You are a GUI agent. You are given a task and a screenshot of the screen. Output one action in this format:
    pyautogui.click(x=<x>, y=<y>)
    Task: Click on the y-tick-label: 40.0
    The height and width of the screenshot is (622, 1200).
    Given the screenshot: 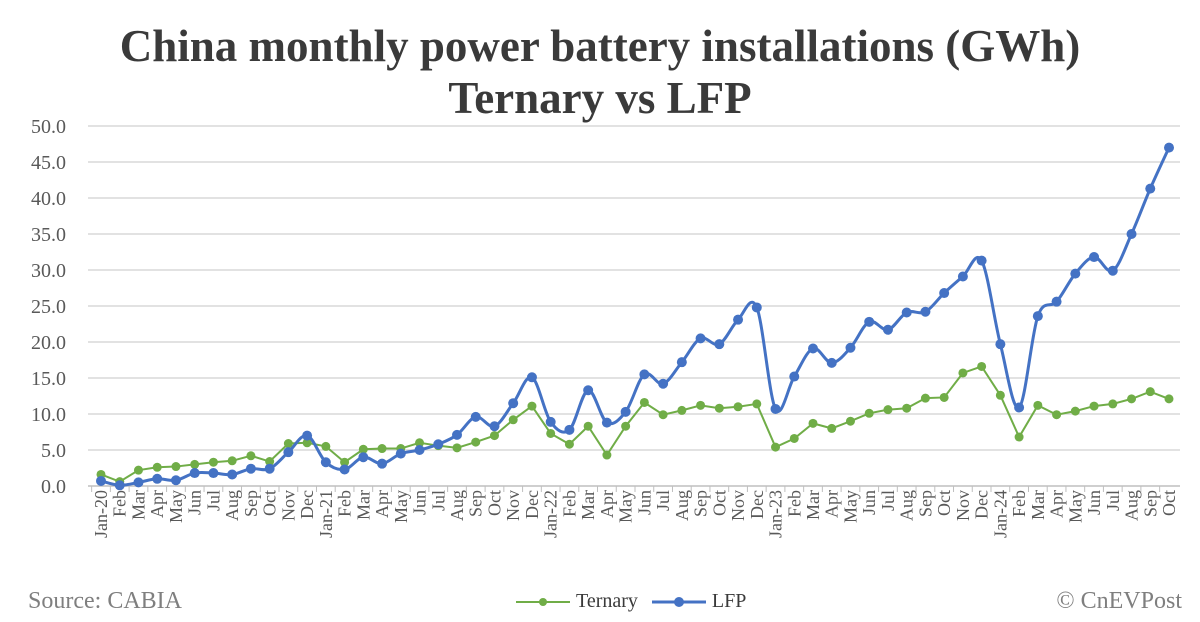 What is the action you would take?
    pyautogui.click(x=48, y=199)
    